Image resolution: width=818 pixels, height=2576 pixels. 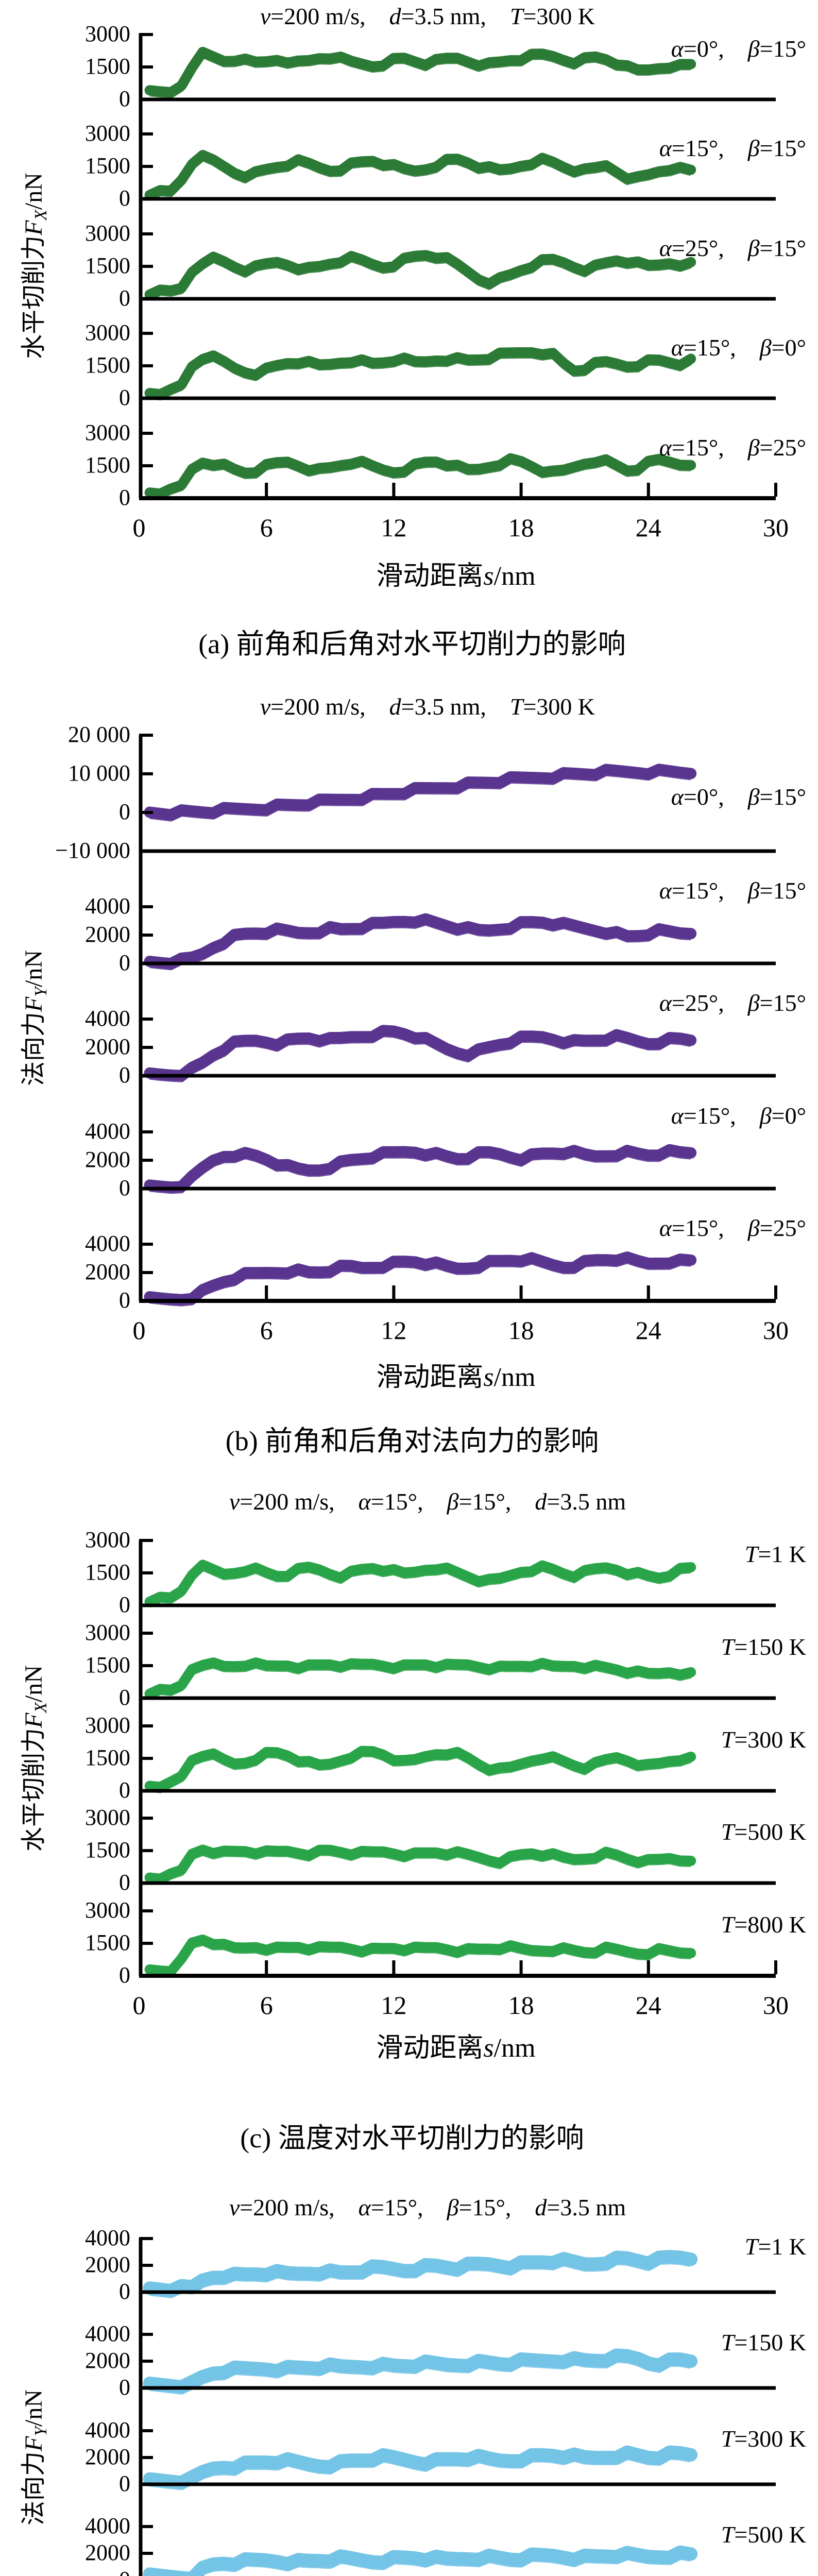 What do you see at coordinates (124, 811) in the screenshot?
I see `y-tick-label-b1: 0` at bounding box center [124, 811].